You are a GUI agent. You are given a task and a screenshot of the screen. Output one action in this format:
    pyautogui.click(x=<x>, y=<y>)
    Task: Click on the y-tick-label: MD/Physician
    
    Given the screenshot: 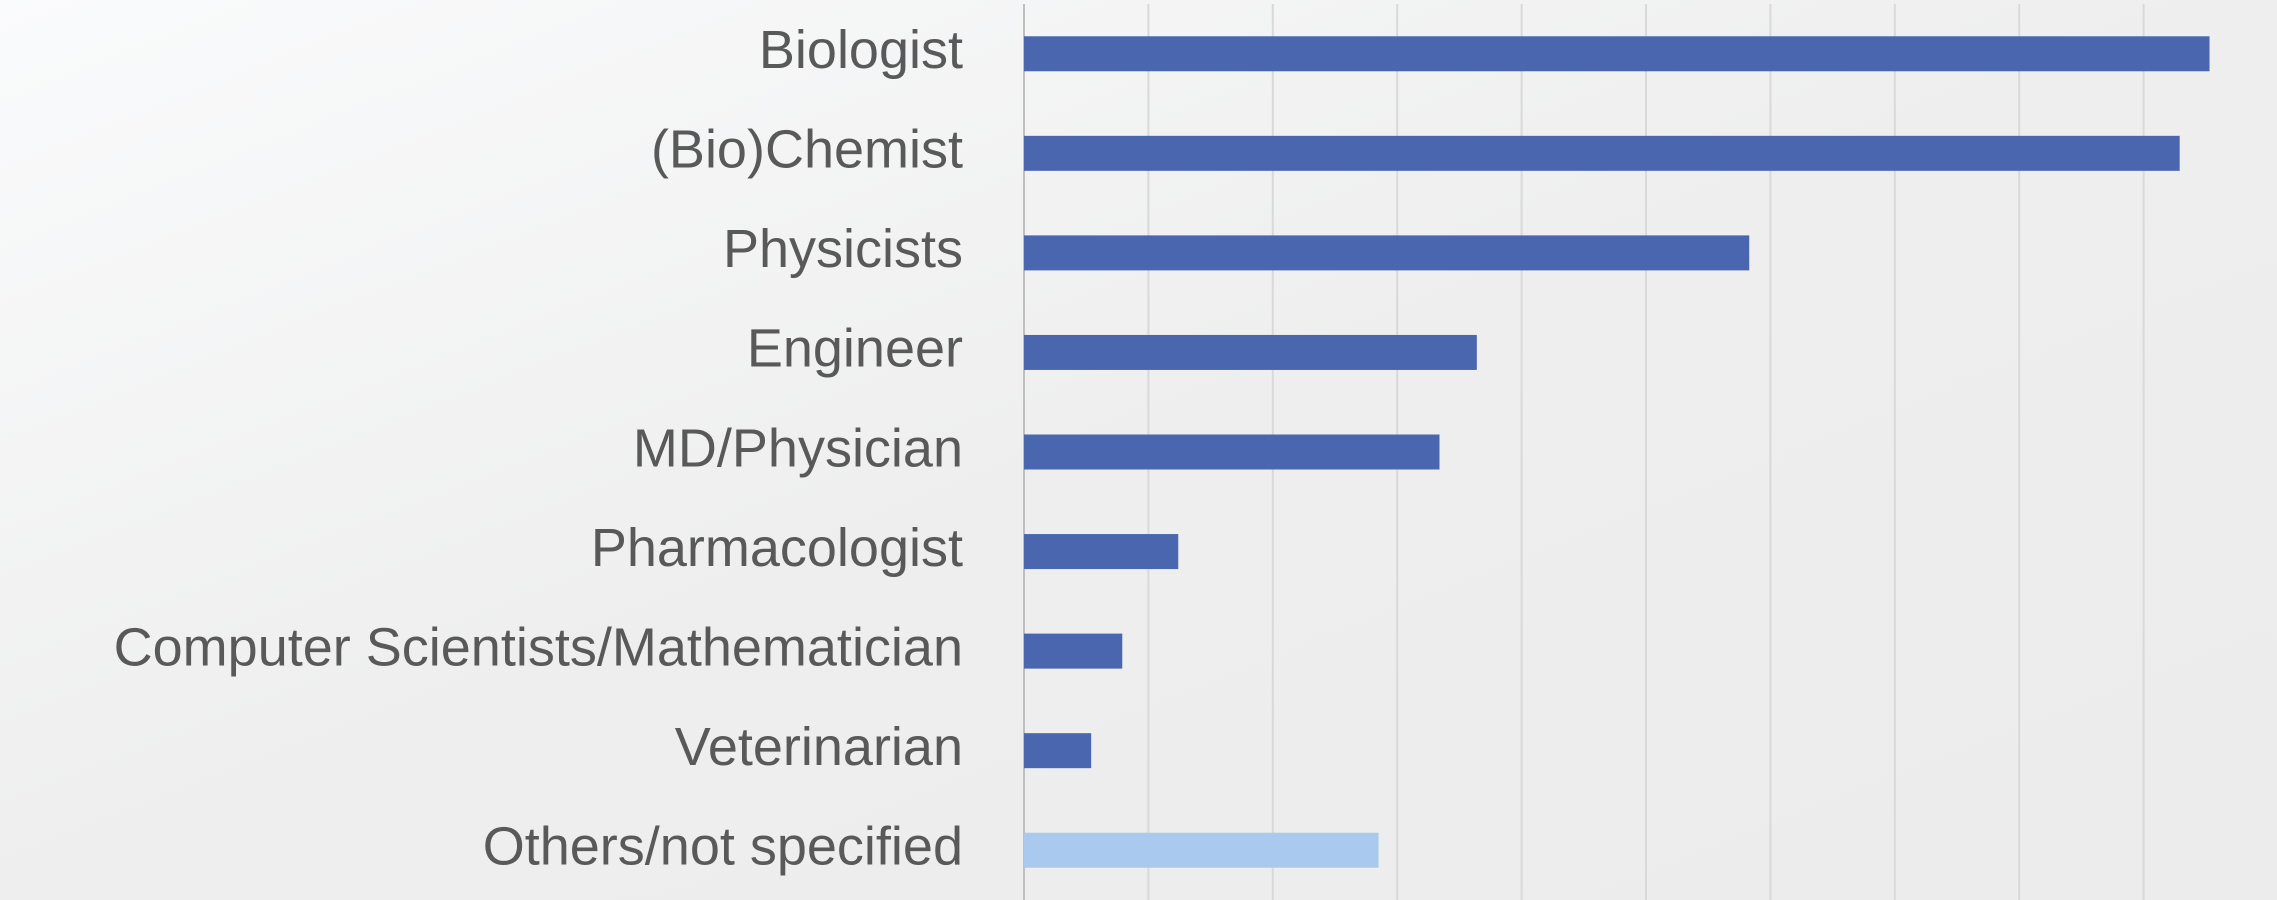 What is the action you would take?
    pyautogui.click(x=798, y=448)
    